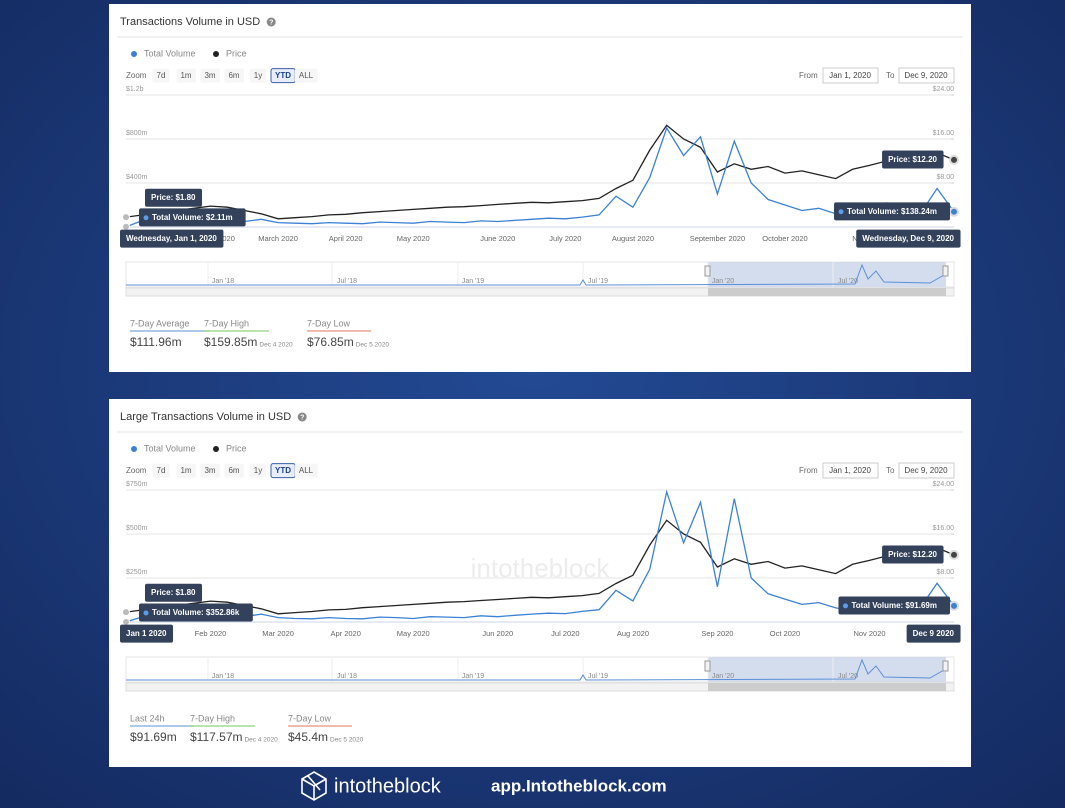 The image size is (1065, 808). I want to click on tooltip-date: Jan 1 2020, so click(146, 633).